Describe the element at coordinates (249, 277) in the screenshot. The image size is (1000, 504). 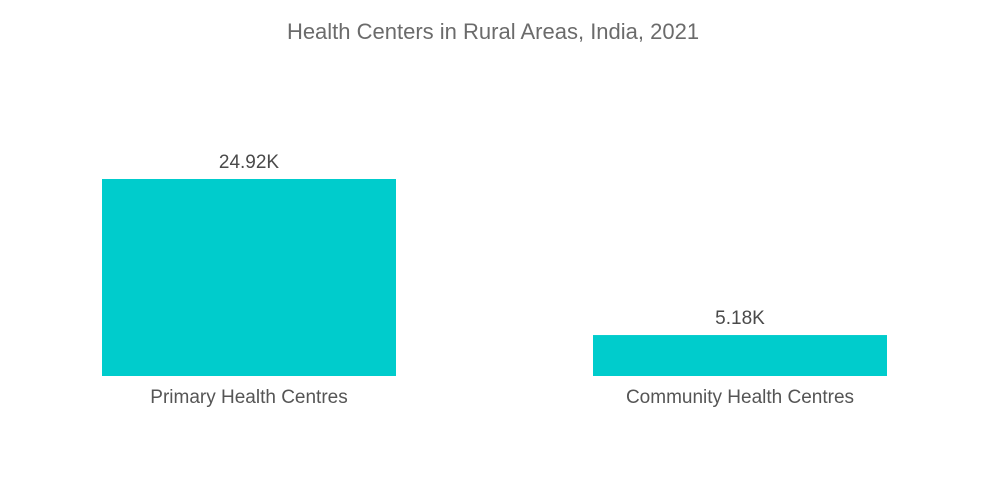
I see `bar-primary-health-centres` at that location.